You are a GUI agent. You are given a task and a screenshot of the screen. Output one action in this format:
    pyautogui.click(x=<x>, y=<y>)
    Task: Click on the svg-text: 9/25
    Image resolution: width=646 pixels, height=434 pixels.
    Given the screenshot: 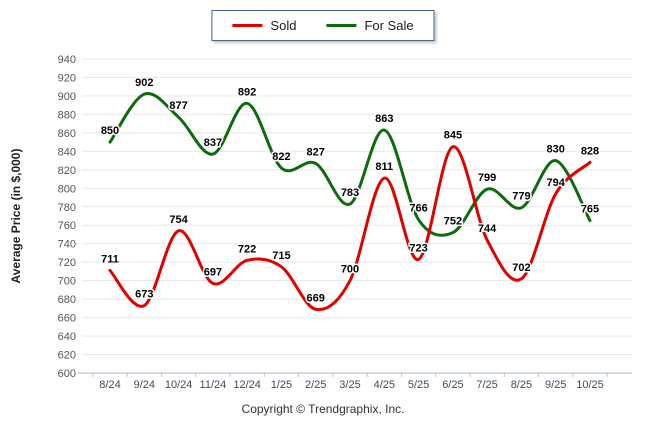 What is the action you would take?
    pyautogui.click(x=555, y=385)
    